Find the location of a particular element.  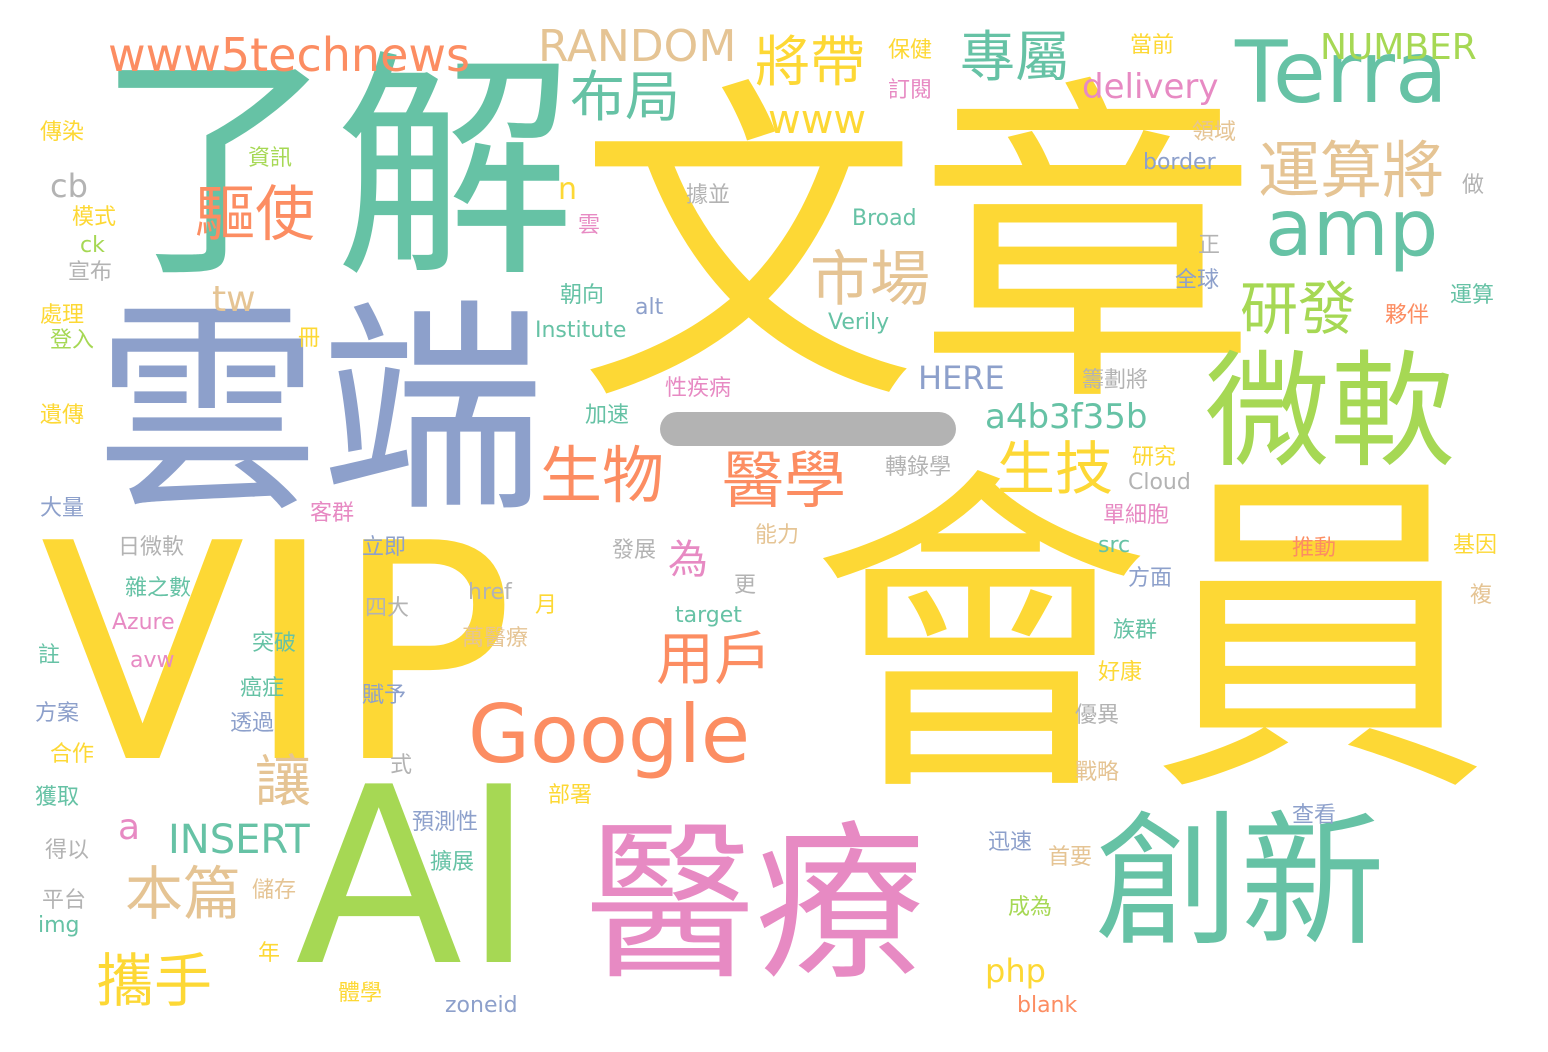

cloud-word: Cloud is located at coordinates (1159, 482).